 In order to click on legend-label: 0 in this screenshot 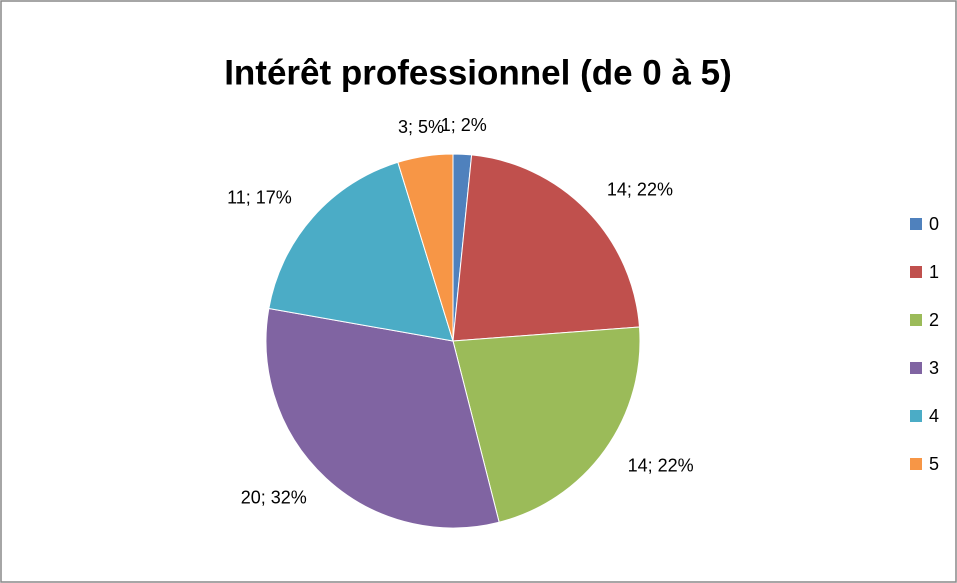, I will do `click(934, 224)`.